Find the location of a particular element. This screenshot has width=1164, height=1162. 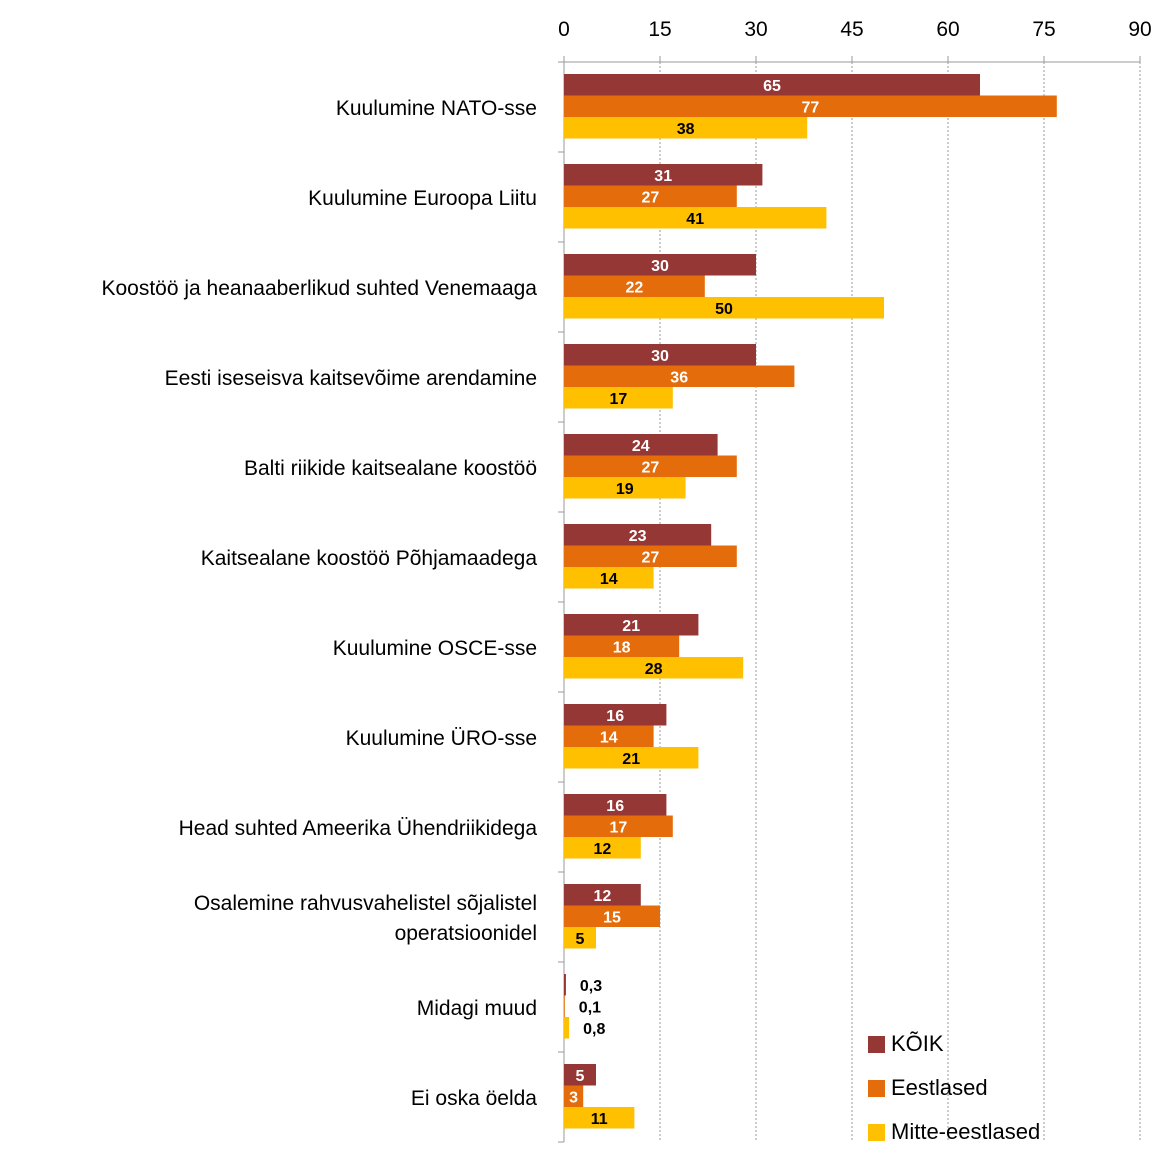

legend-item-mitte-eestlased: Mitte-eestlased is located at coordinates (954, 1132).